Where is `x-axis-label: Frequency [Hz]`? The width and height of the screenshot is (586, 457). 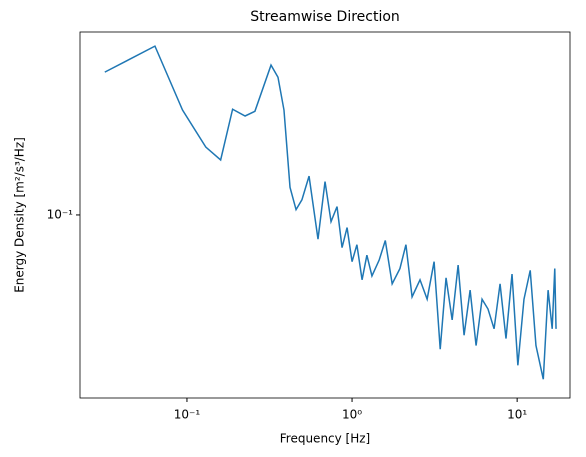
x-axis-label: Frequency [Hz] is located at coordinates (325, 439).